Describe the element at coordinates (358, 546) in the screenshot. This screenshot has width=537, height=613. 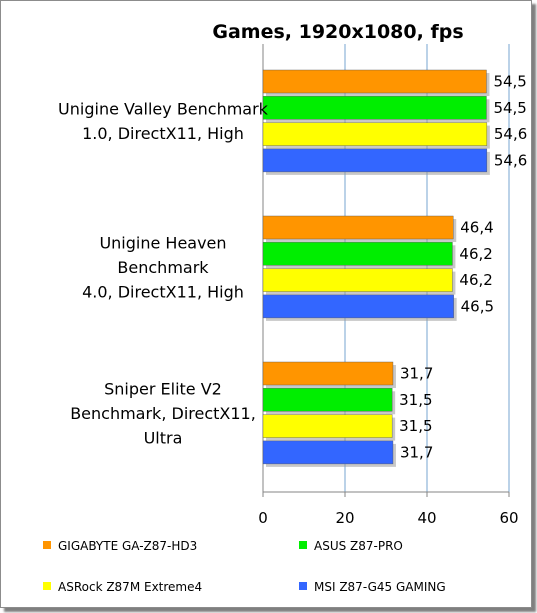
I see `legend-label: ASUS Z87-PRO` at that location.